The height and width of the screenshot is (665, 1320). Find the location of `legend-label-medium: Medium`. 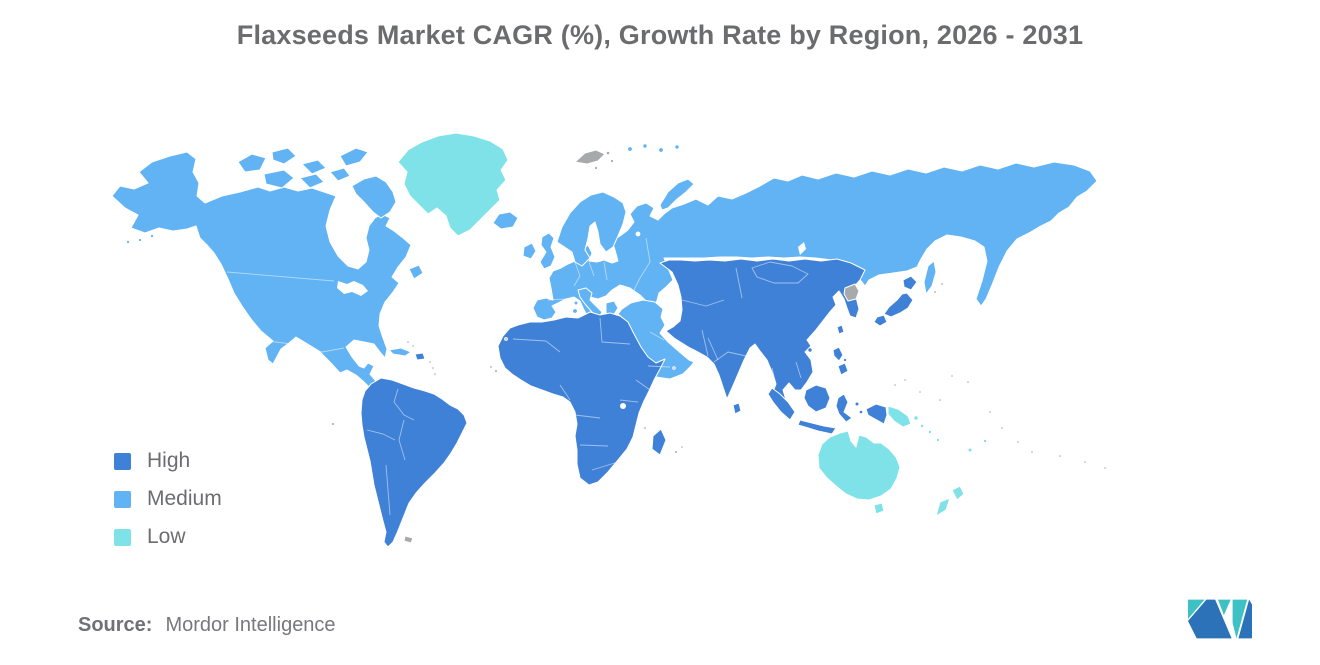

legend-label-medium: Medium is located at coordinates (184, 498).